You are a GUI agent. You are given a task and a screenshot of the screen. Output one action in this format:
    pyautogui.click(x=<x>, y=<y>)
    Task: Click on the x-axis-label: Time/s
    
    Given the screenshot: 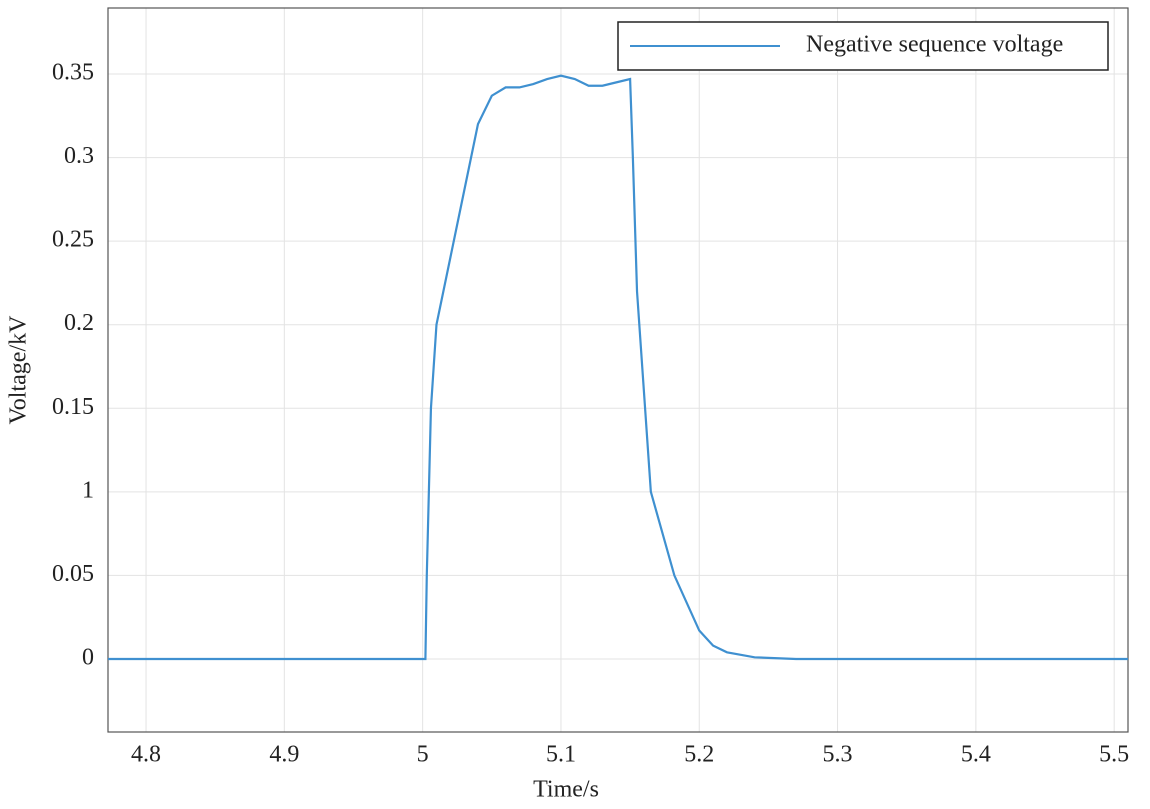 What is the action you would take?
    pyautogui.click(x=566, y=790)
    